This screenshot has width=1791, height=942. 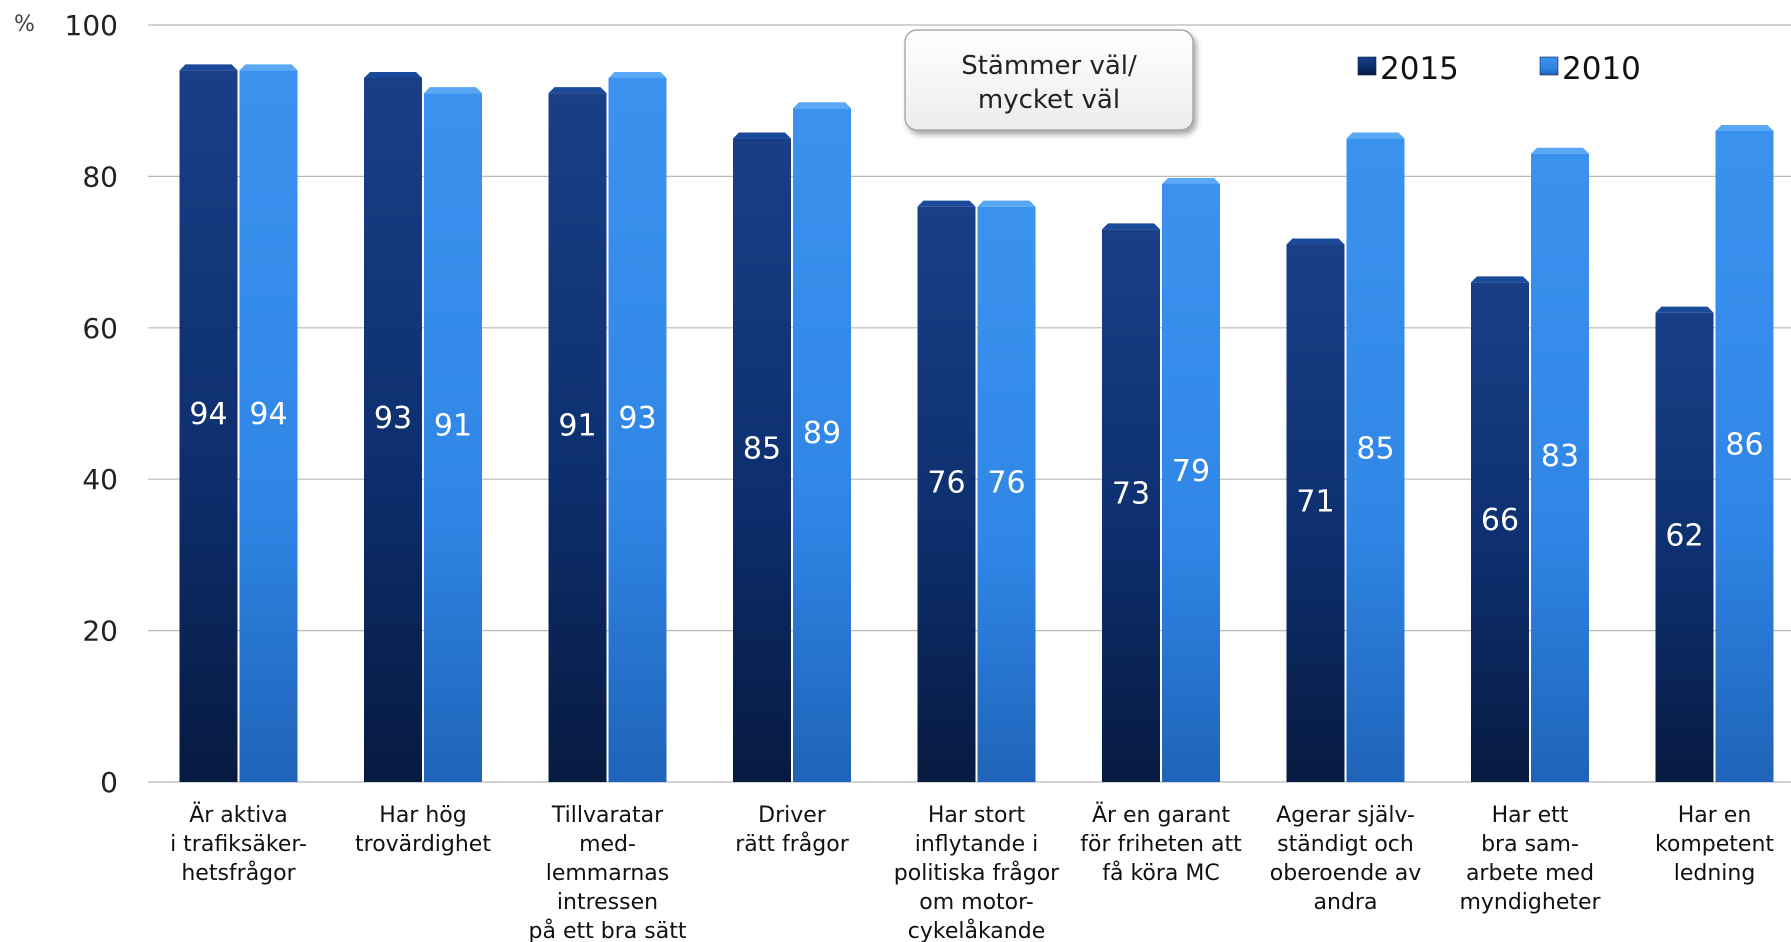 I want to click on y-axis: 0 20 40 60 80 100%, so click(x=66, y=404).